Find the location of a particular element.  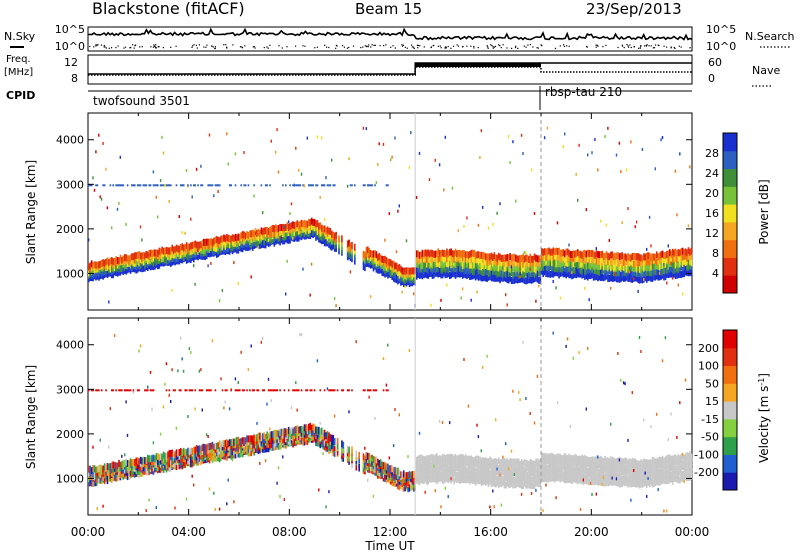

band-3000-cell is located at coordinates (201, 185).